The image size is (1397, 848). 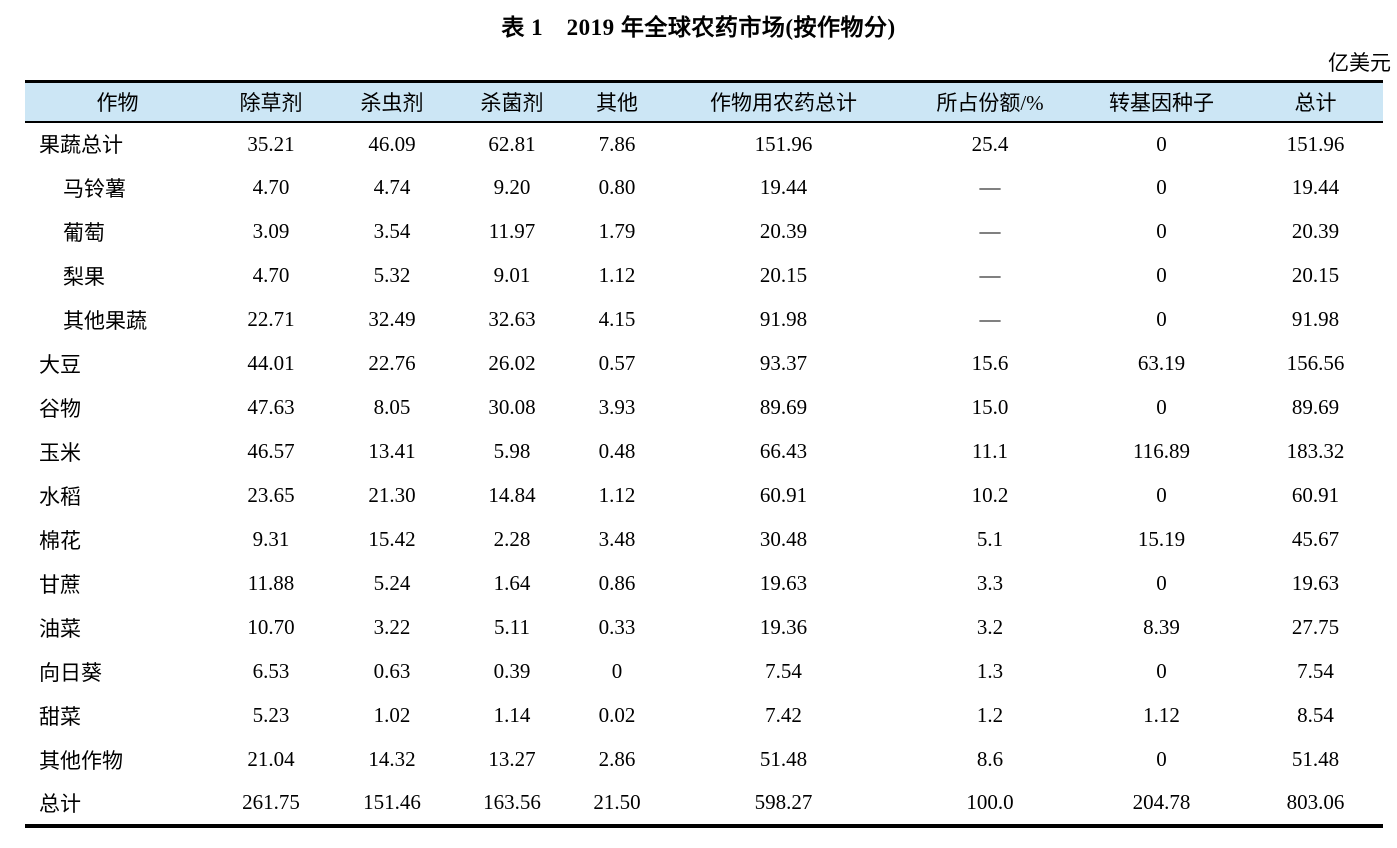 What do you see at coordinates (617, 319) in the screenshot?
I see `value-cell: 4.15` at bounding box center [617, 319].